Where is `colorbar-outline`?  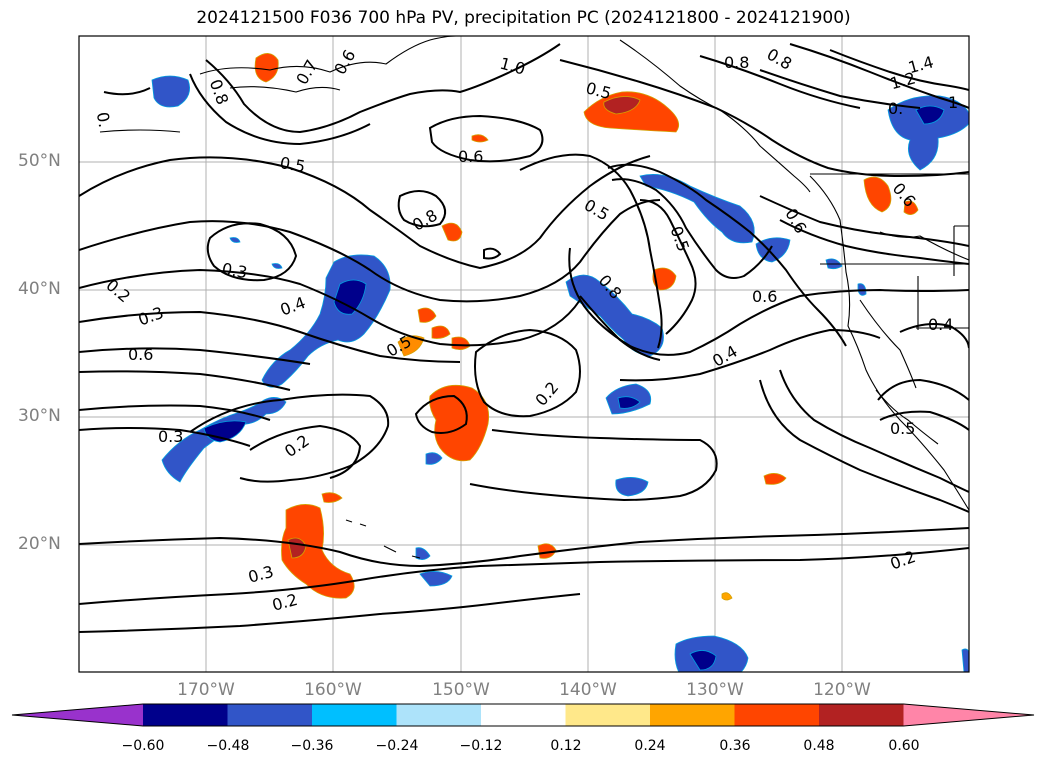 colorbar-outline is located at coordinates (523, 715).